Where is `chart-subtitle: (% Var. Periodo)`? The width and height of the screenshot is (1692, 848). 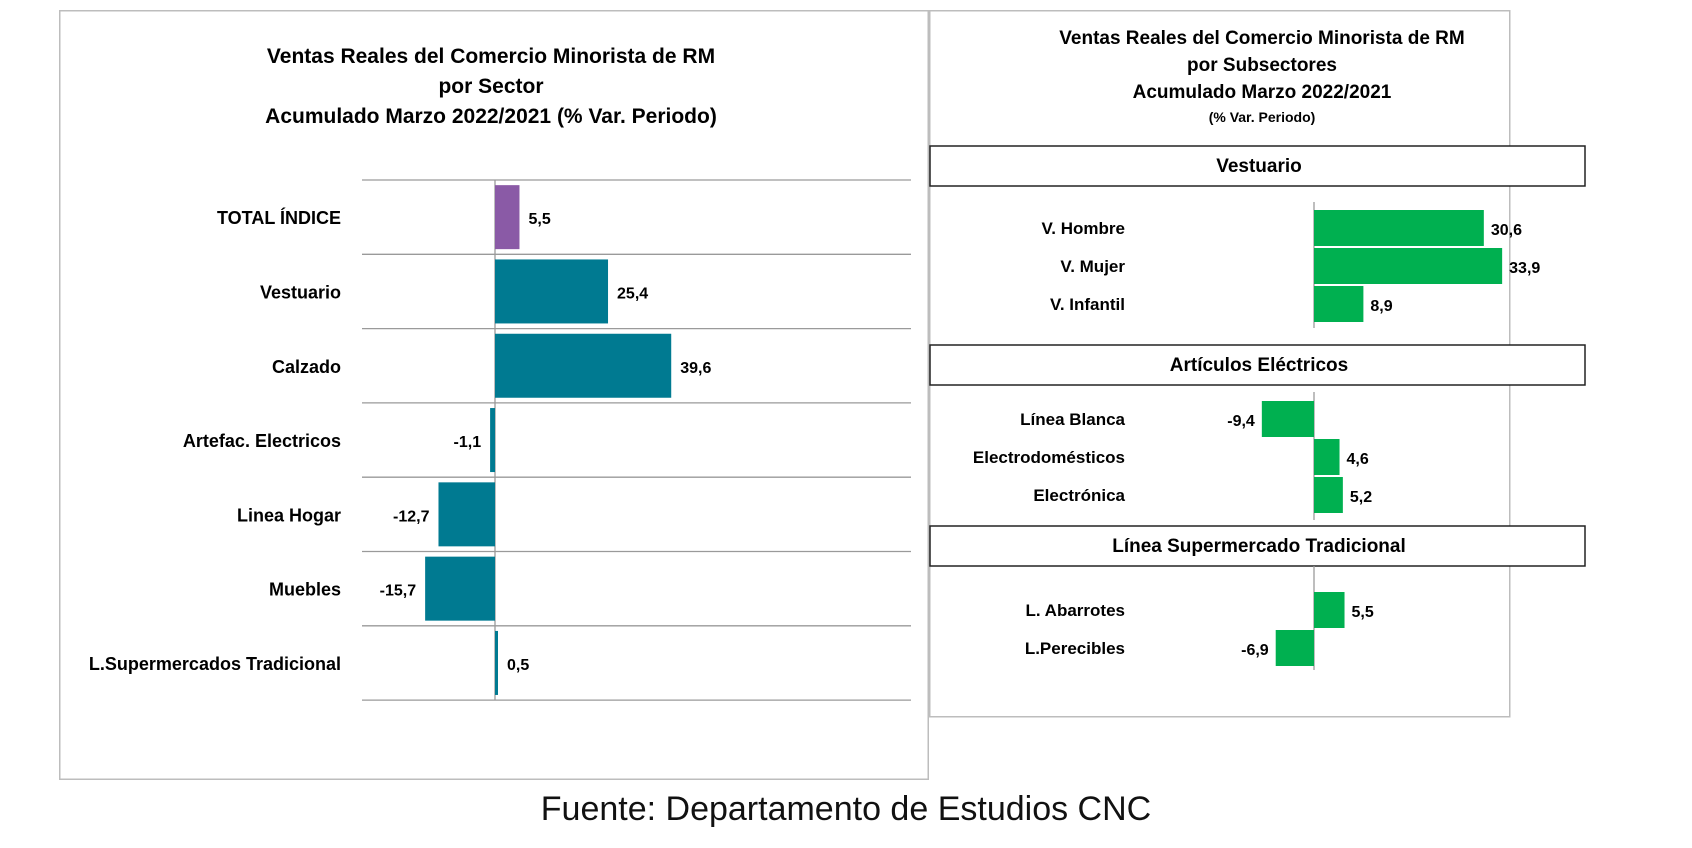
chart-subtitle: (% Var. Periodo) is located at coordinates (1262, 117).